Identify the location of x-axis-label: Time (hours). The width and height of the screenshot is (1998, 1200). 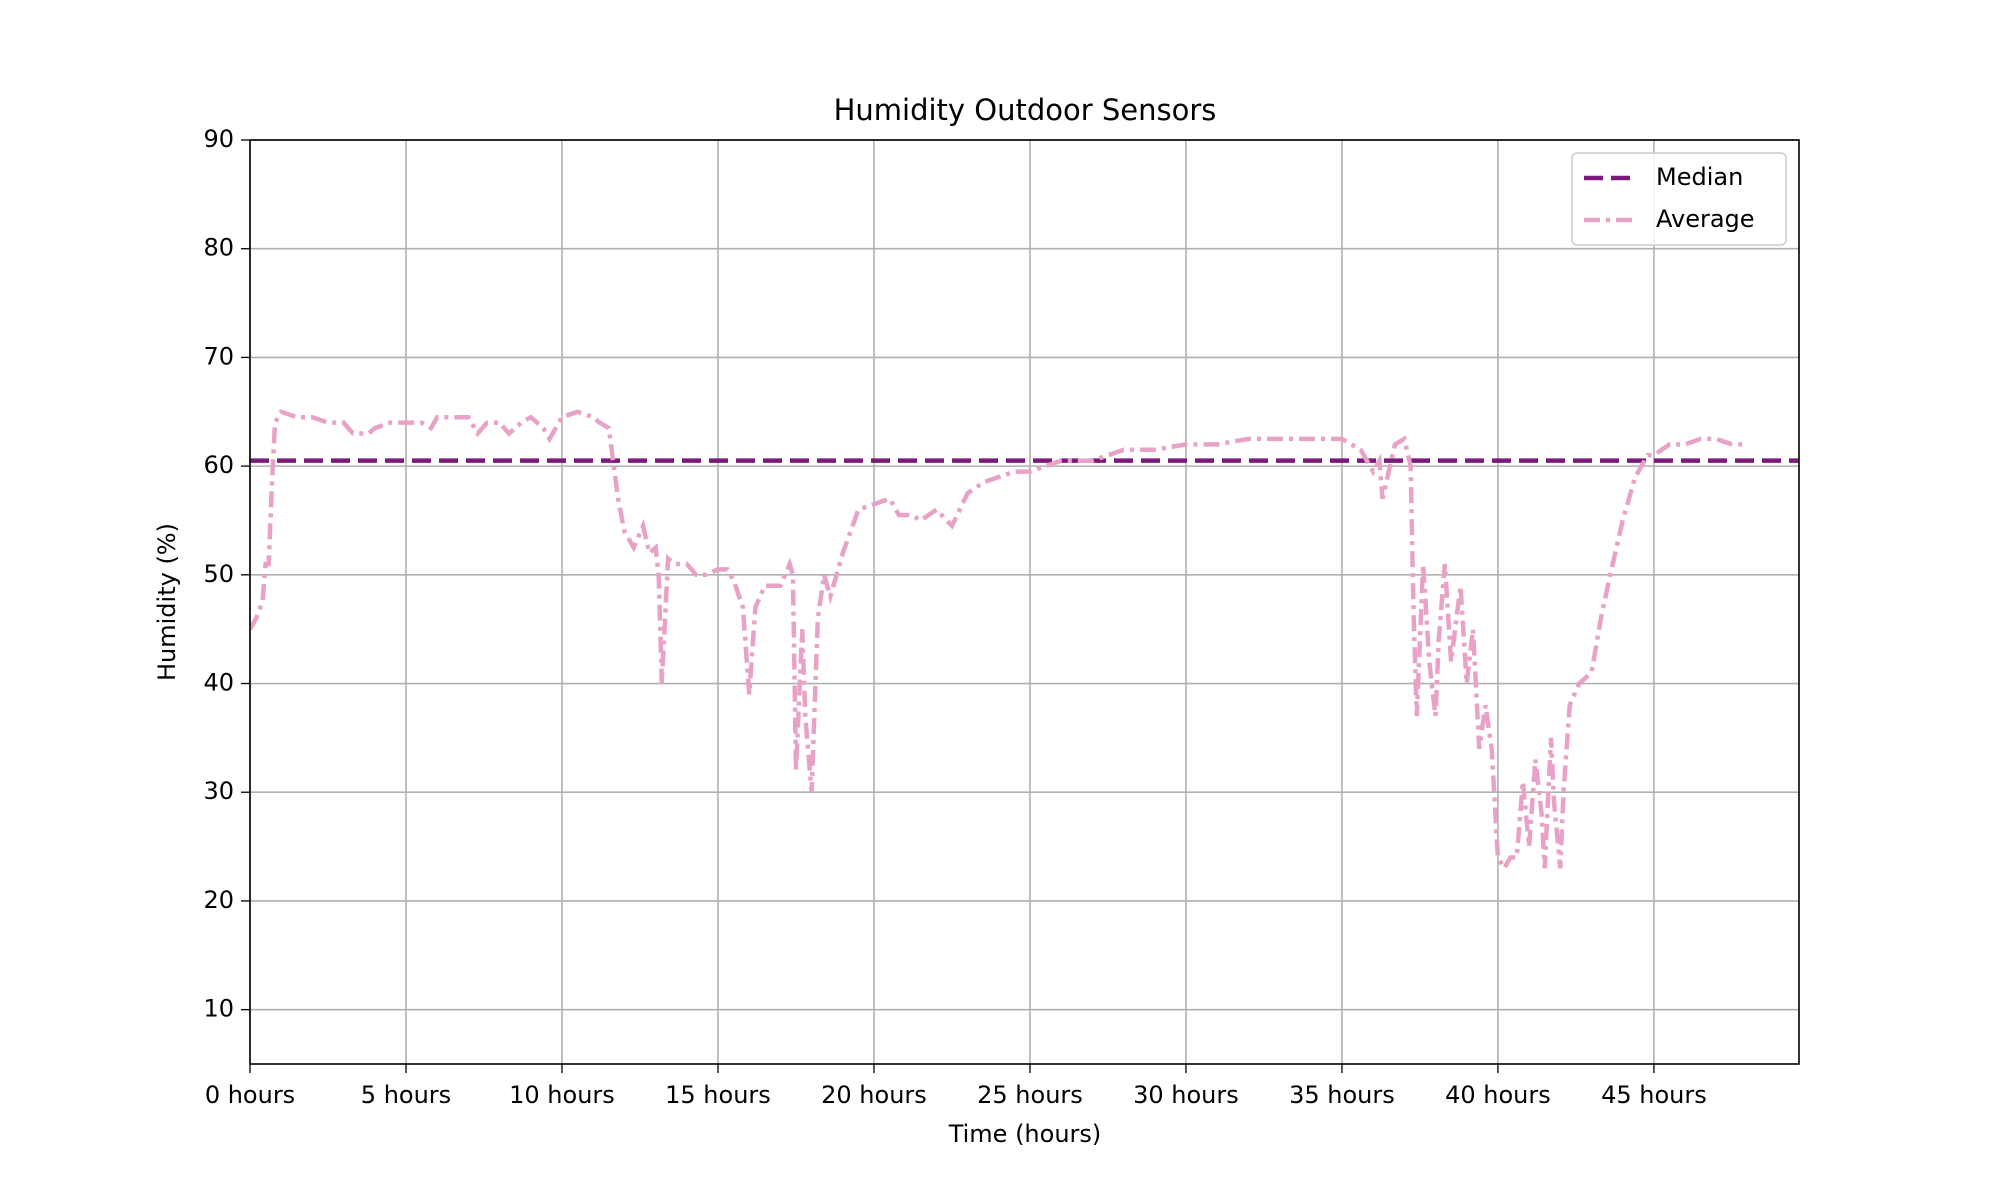
(1025, 1134).